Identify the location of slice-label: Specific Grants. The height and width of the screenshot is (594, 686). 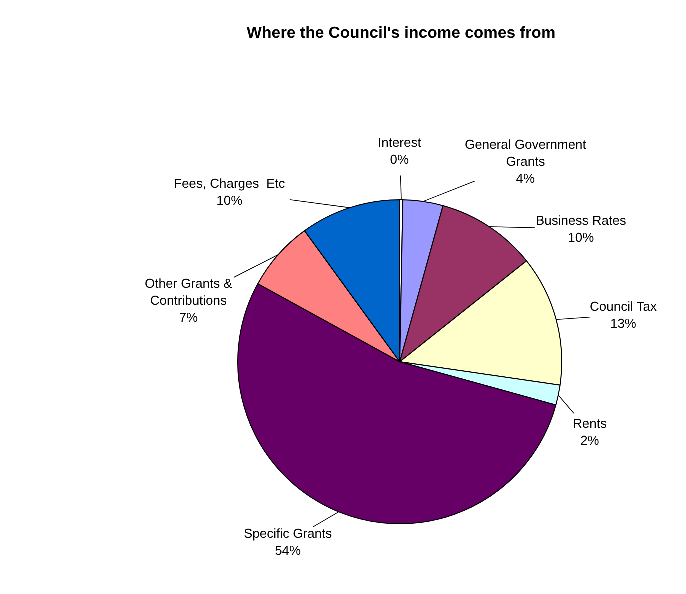
(288, 533).